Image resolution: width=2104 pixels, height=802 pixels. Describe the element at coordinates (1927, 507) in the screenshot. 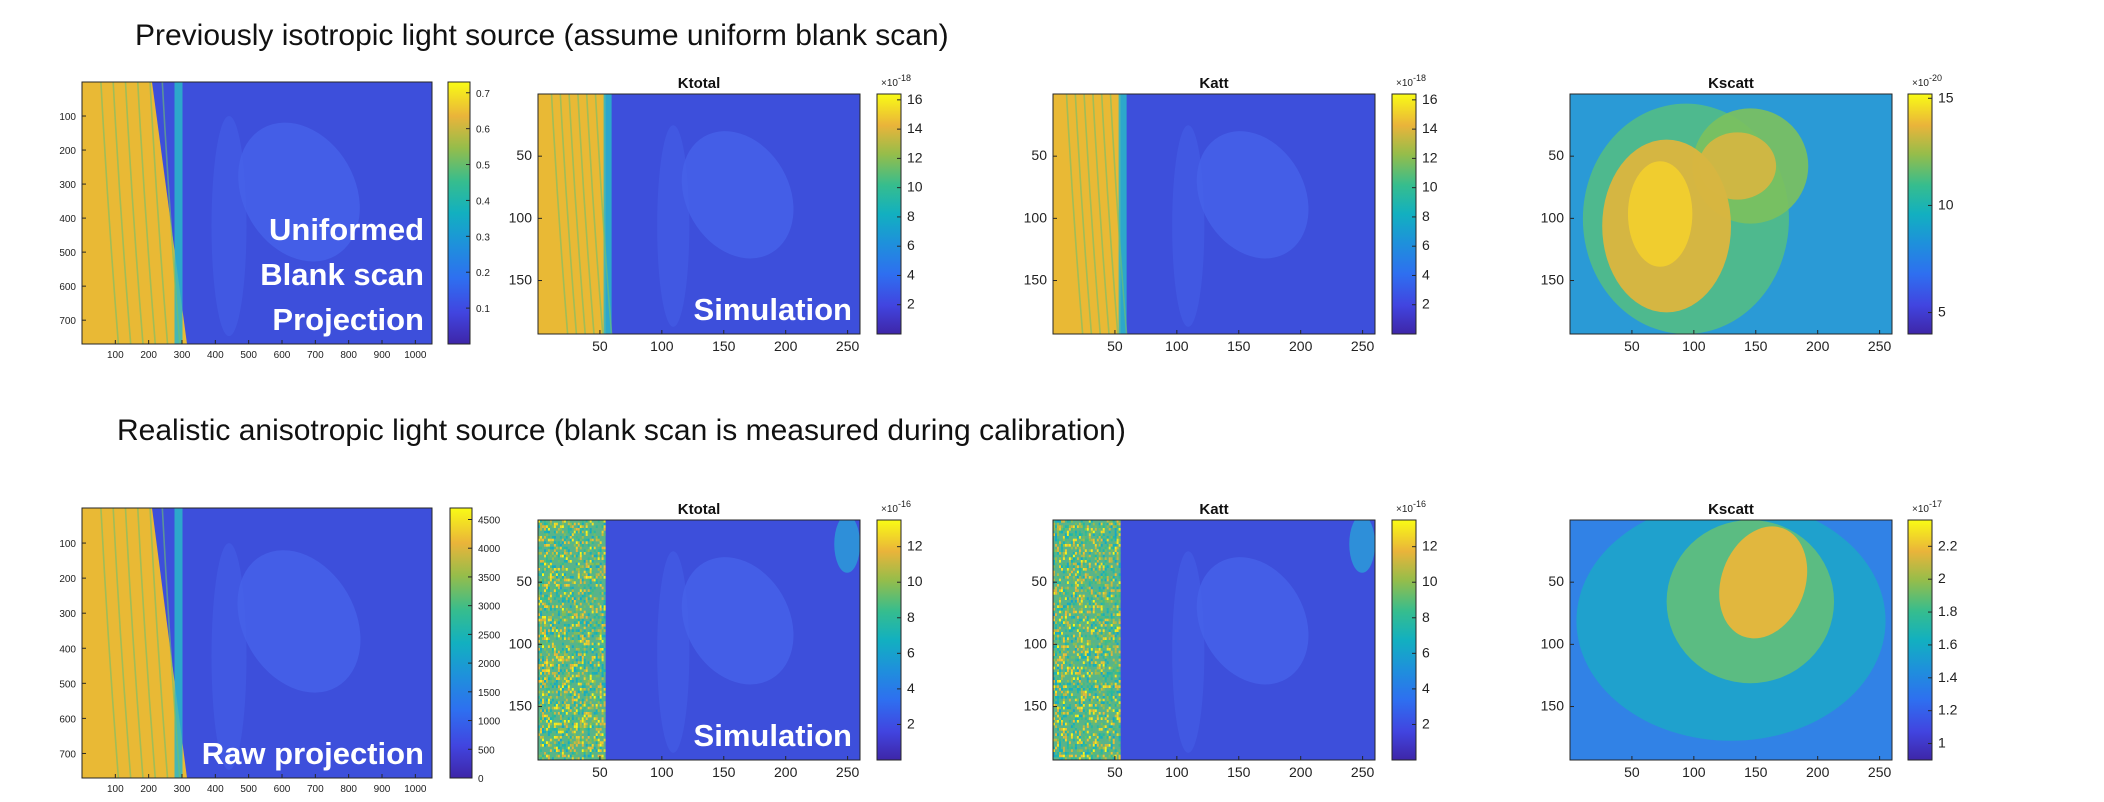

I see `colorbar-exponent: ×10⁻¹⁷` at that location.